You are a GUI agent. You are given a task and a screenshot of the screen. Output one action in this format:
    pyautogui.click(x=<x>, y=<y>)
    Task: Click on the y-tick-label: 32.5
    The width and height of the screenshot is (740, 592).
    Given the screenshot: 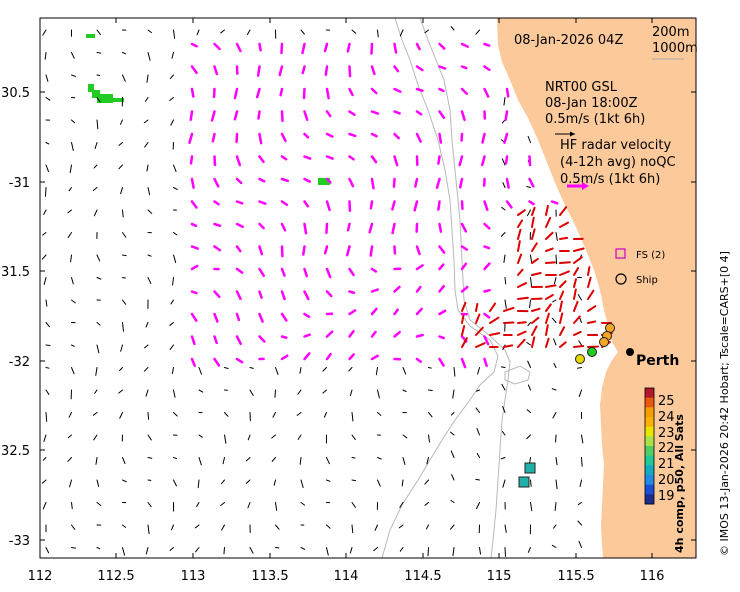 What is the action you would take?
    pyautogui.click(x=15, y=451)
    